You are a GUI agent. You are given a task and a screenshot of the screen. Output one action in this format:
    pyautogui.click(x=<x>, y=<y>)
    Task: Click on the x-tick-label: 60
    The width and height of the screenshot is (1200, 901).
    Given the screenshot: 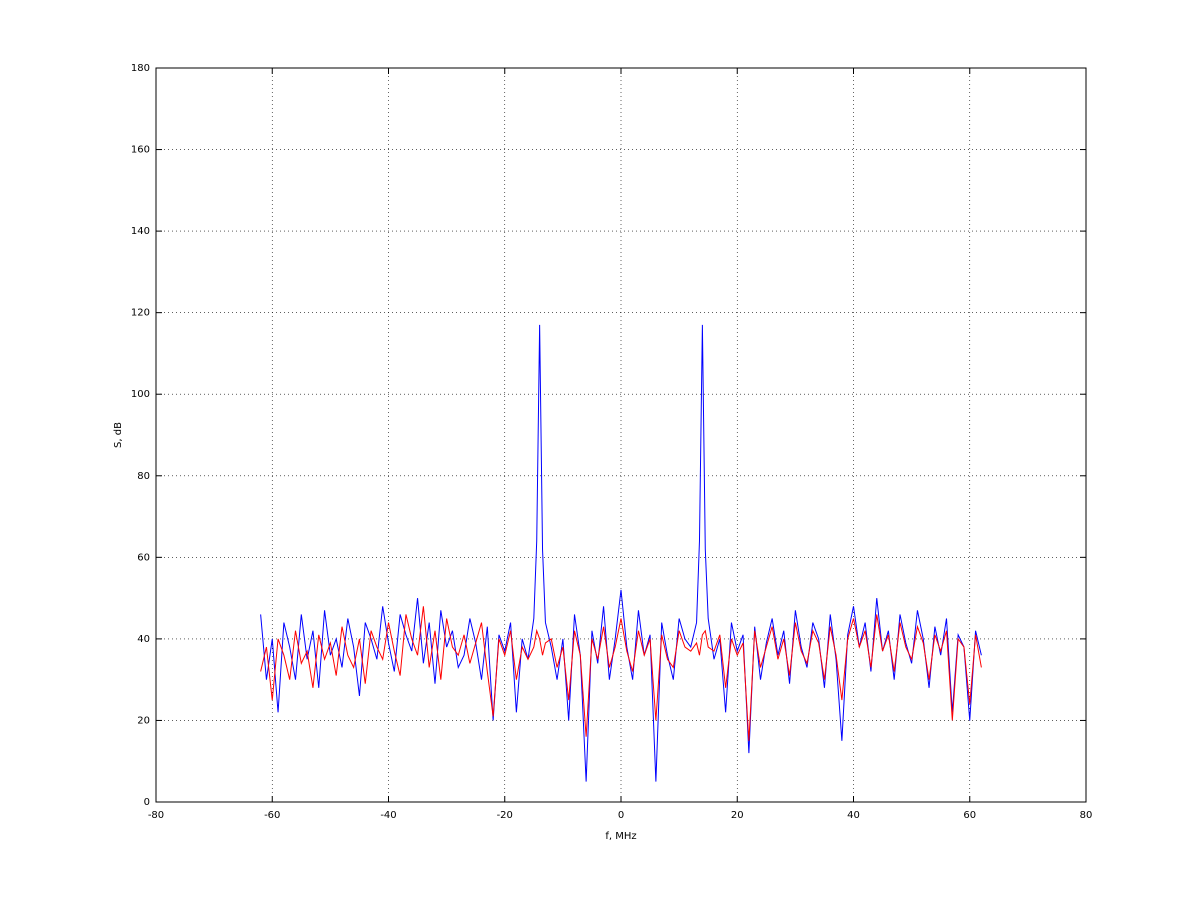 What is the action you would take?
    pyautogui.click(x=969, y=815)
    